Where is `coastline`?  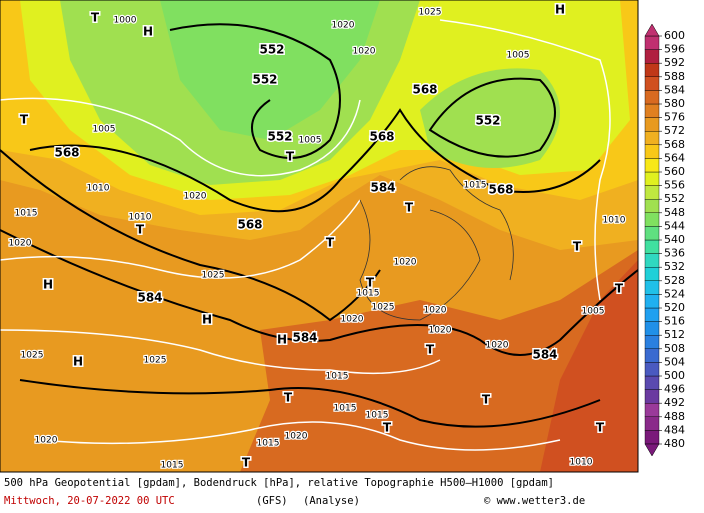 coastline is located at coordinates (420, 260).